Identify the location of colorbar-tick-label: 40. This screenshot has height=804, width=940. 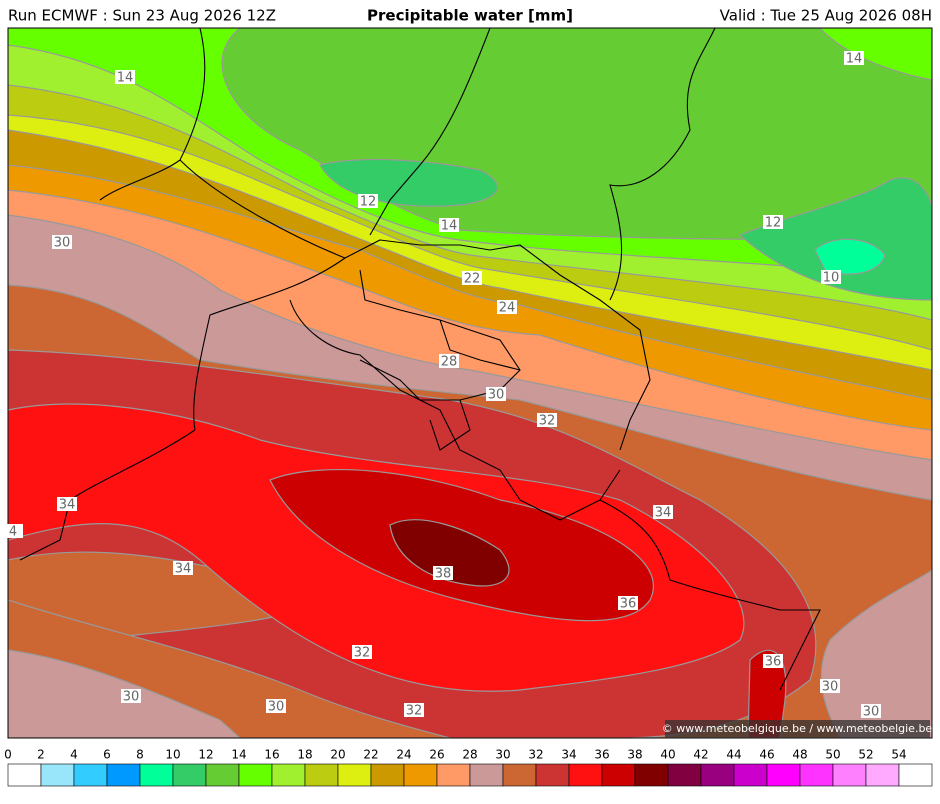
(667, 755).